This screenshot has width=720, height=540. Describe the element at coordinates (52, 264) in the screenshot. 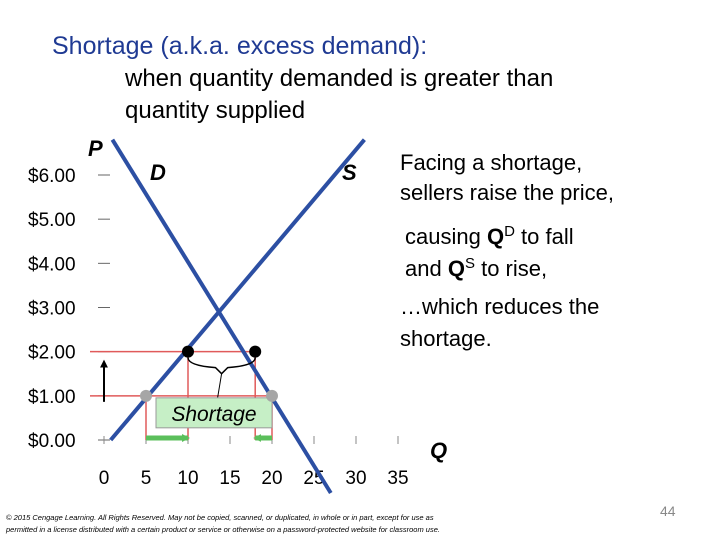

I see `y-tick-label: $4.00` at that location.